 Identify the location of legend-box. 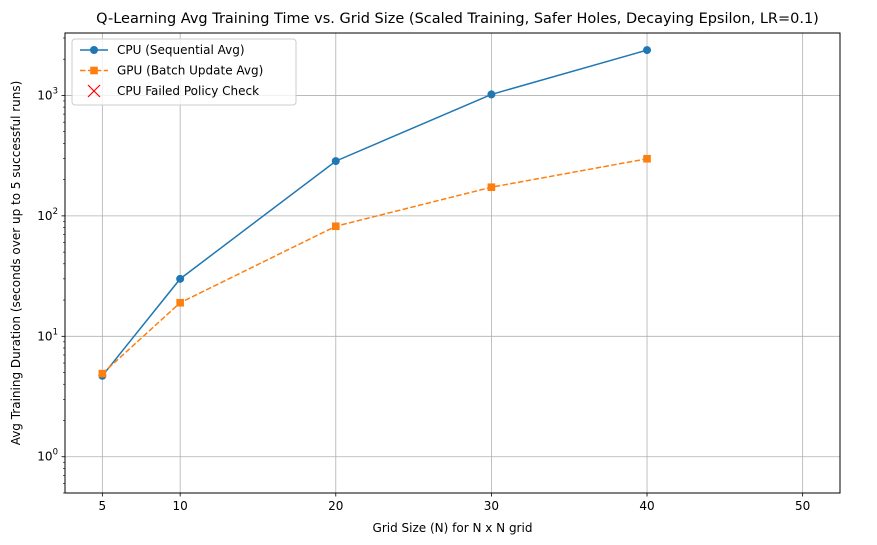
(184, 72).